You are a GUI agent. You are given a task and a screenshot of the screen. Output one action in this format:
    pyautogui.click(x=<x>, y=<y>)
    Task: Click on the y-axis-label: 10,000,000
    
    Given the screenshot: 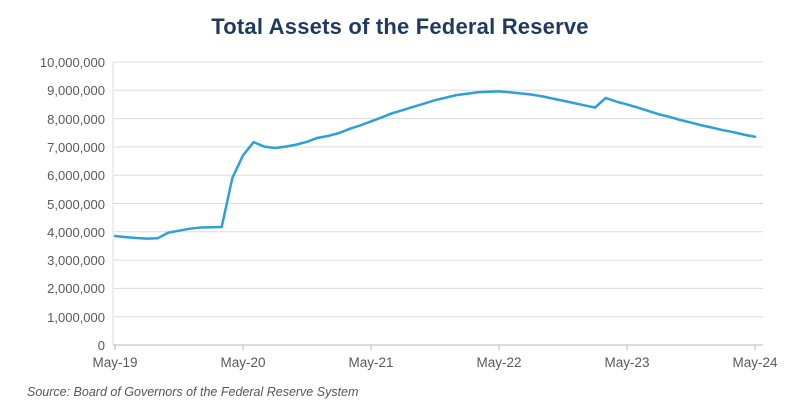 What is the action you would take?
    pyautogui.click(x=72, y=62)
    